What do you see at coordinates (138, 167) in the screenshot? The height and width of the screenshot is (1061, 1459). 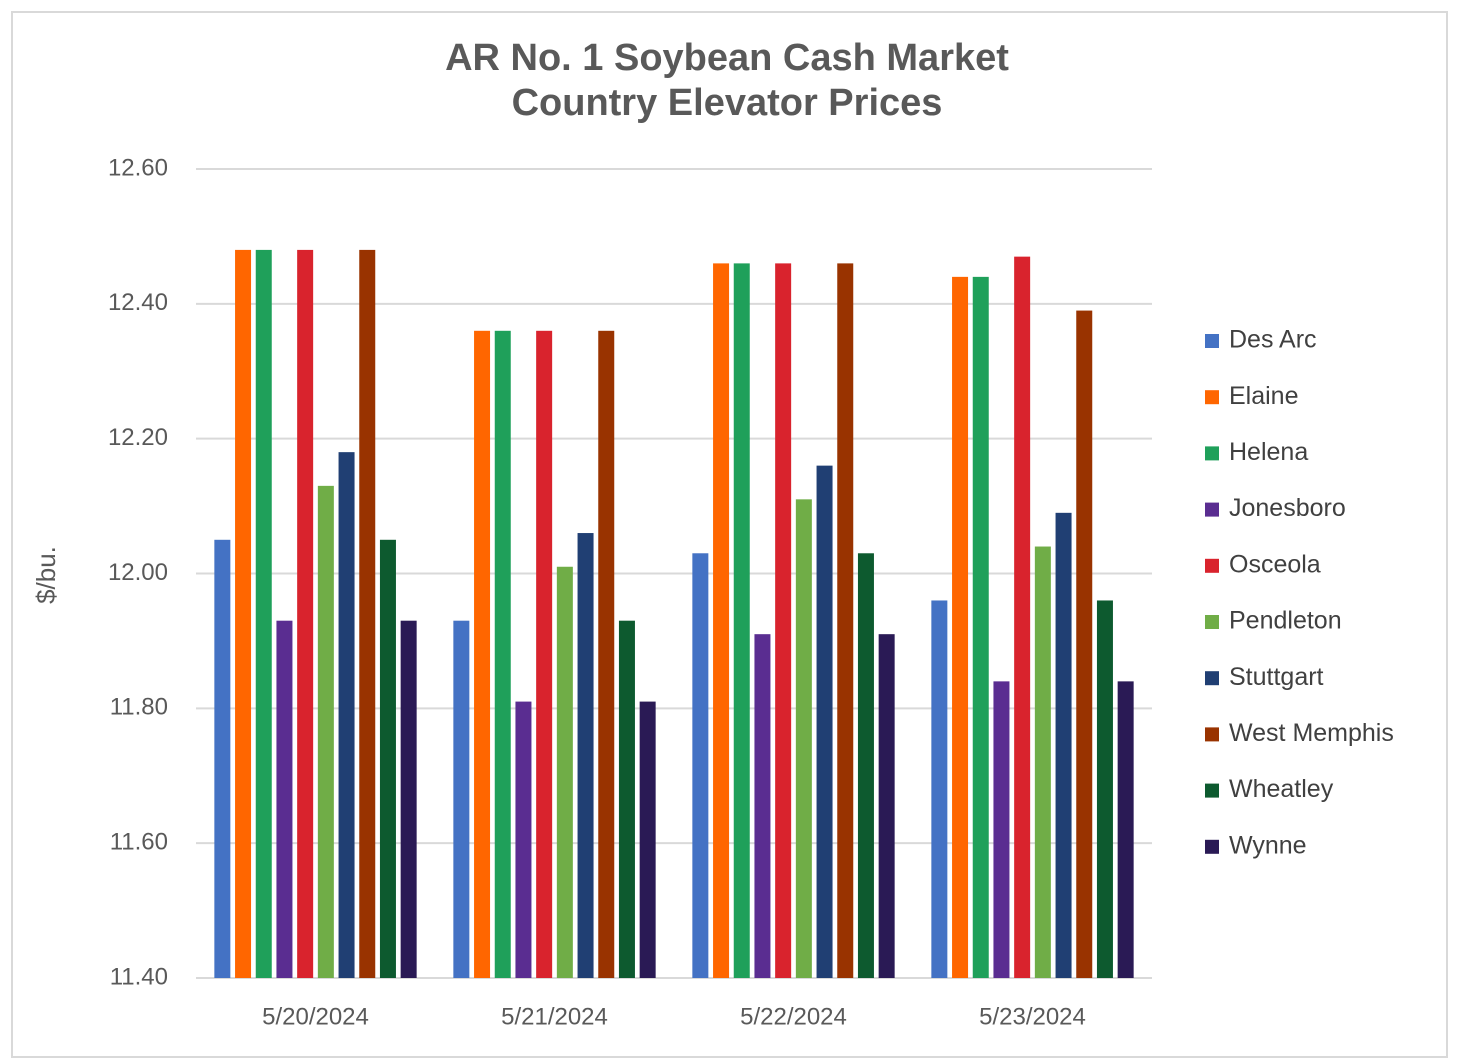 I see `y-tick-label: 12.60` at bounding box center [138, 167].